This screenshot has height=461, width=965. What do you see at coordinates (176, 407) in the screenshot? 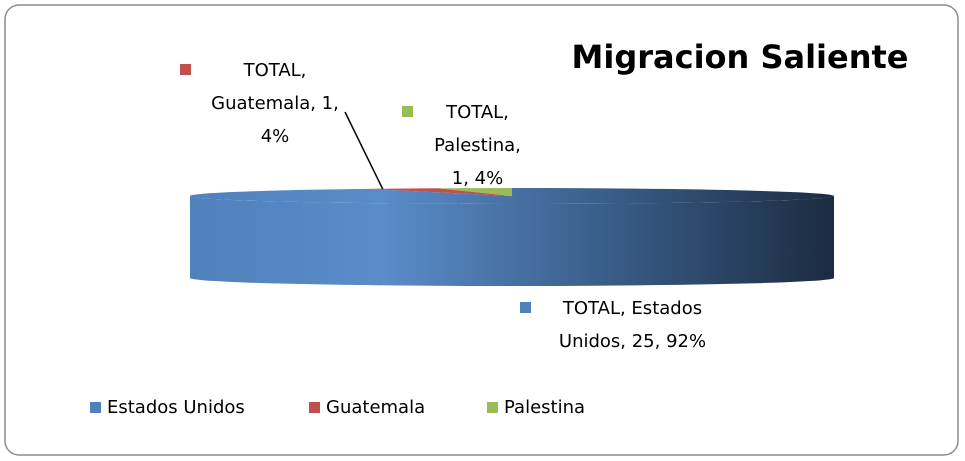
I see `legend-label: Estados Unidos` at bounding box center [176, 407].